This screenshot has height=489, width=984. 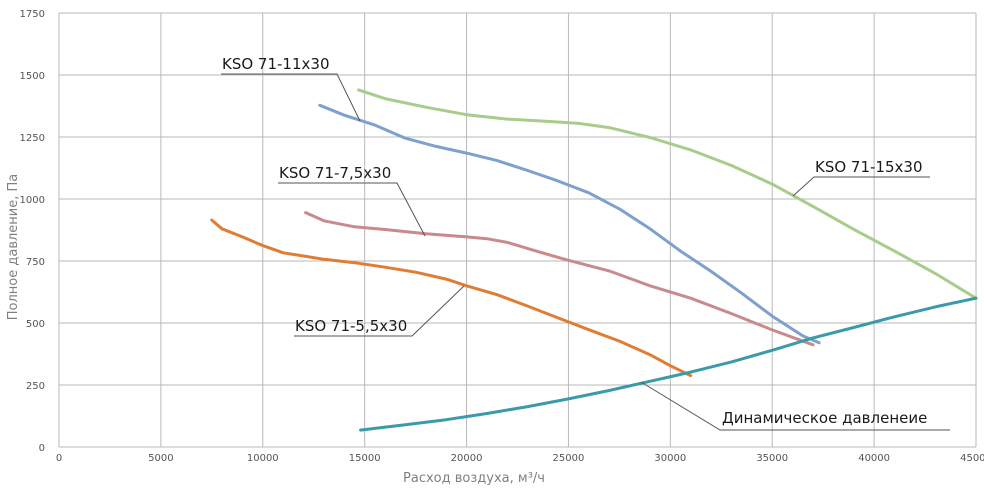 I want to click on y-tick-labels: 0 250 500 750 1000 1250 1500 1750, so click(x=32, y=231).